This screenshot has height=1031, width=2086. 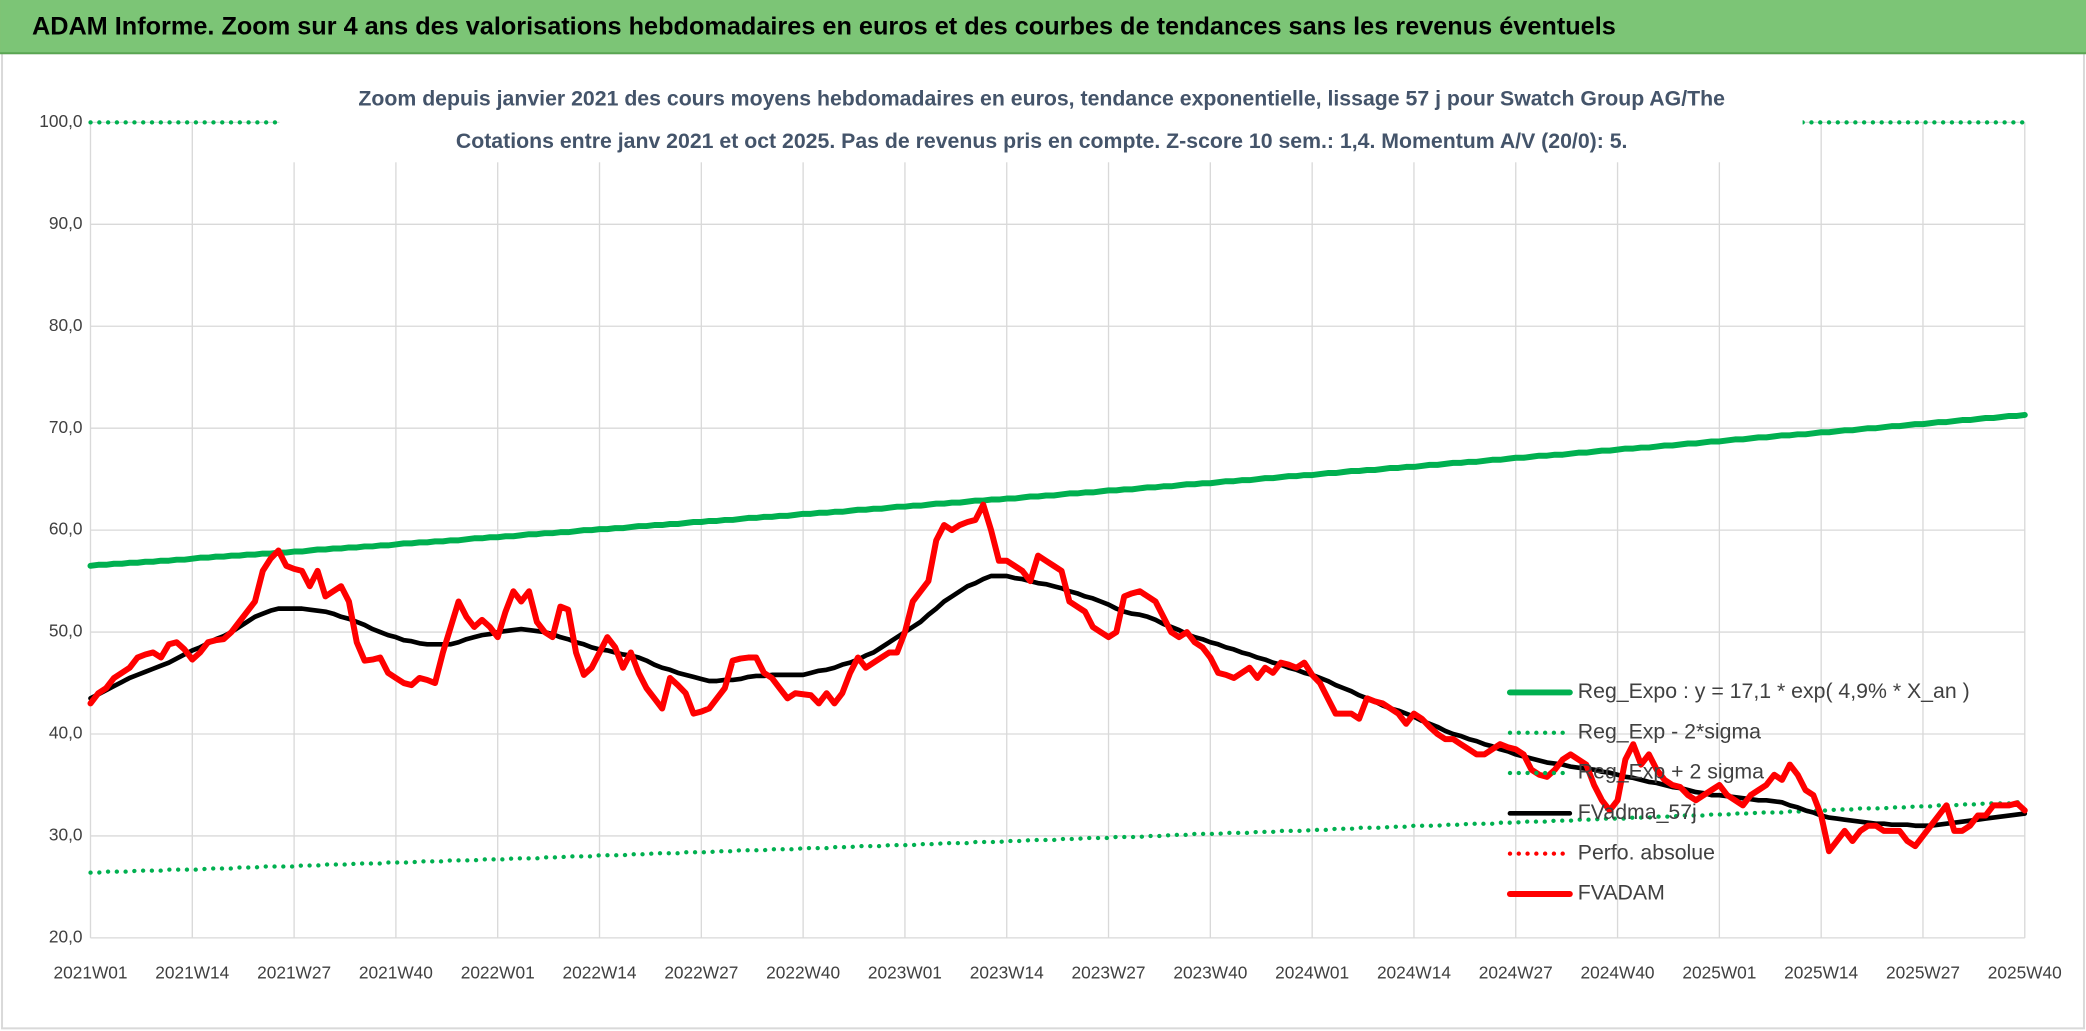 I want to click on x-tick-label: 2022W40, so click(x=803, y=972).